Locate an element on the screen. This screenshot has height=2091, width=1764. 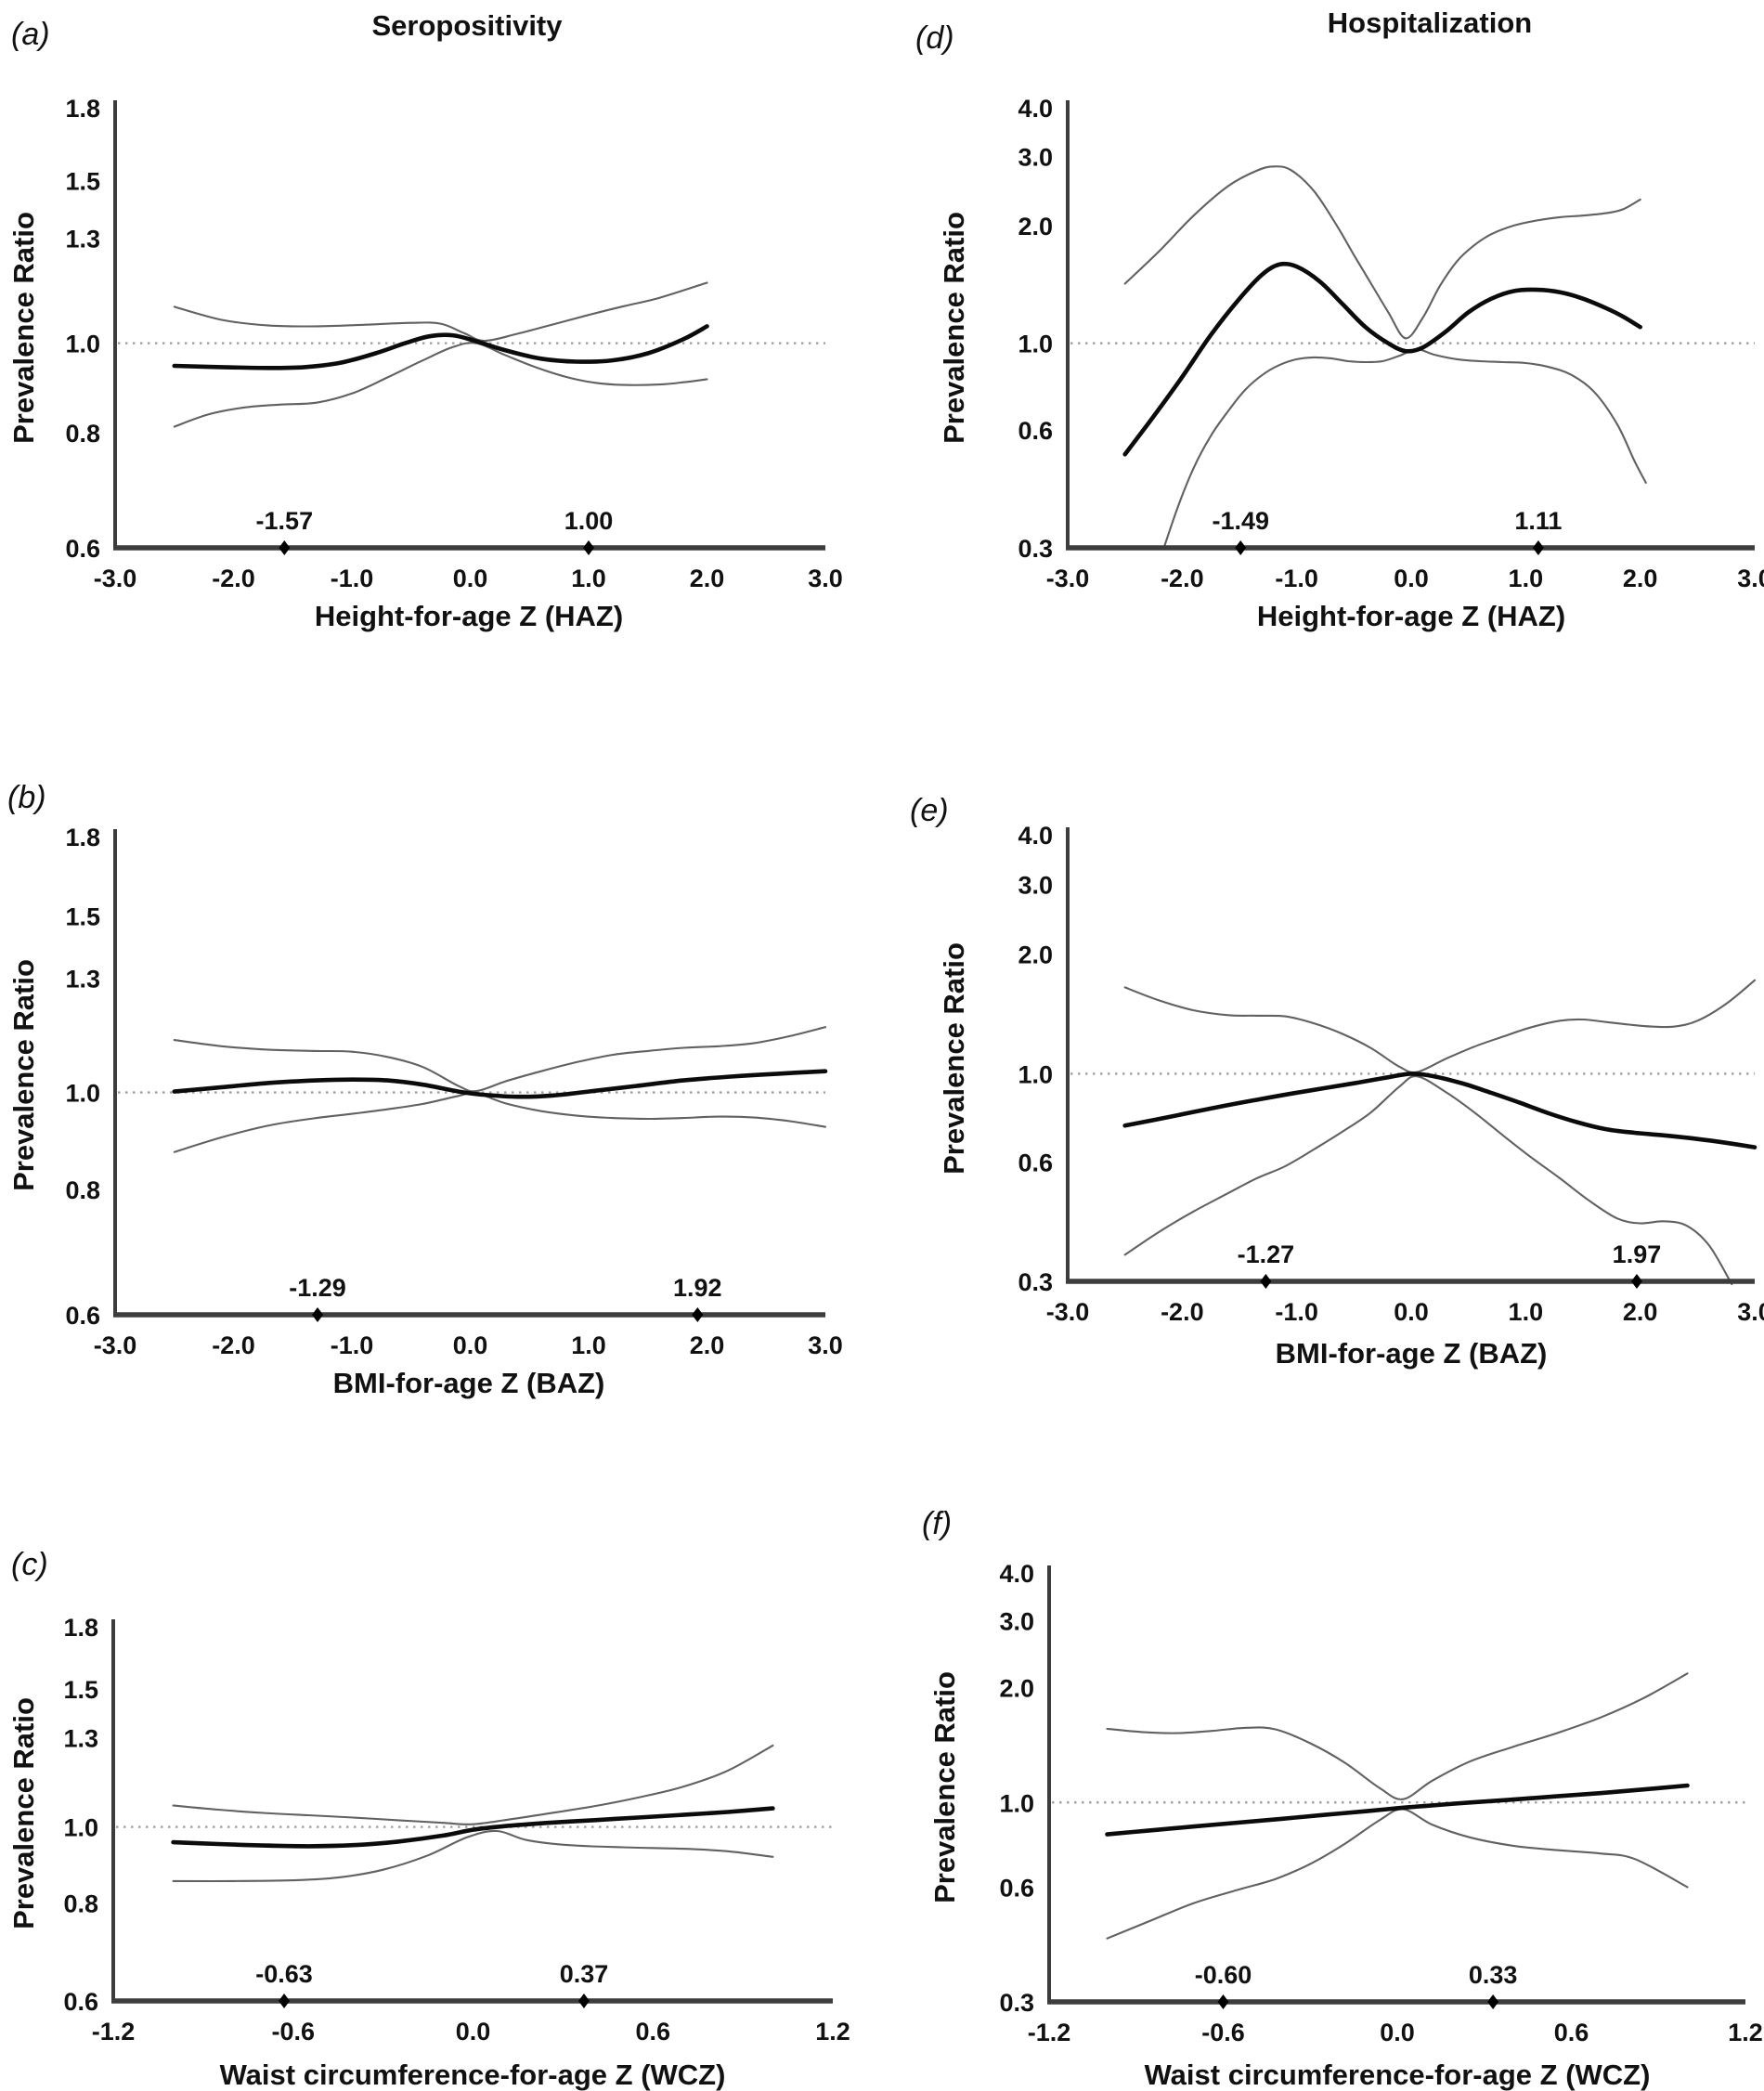
y-axis-title-d: Prevalence Ratio is located at coordinates (954, 328).